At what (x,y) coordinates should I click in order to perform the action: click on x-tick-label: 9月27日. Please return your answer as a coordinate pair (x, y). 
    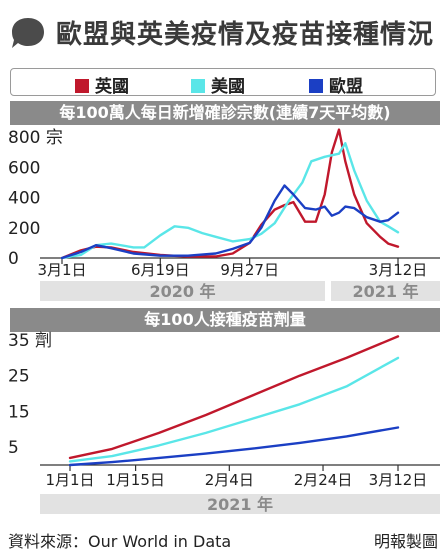
    Looking at the image, I should click on (249, 270).